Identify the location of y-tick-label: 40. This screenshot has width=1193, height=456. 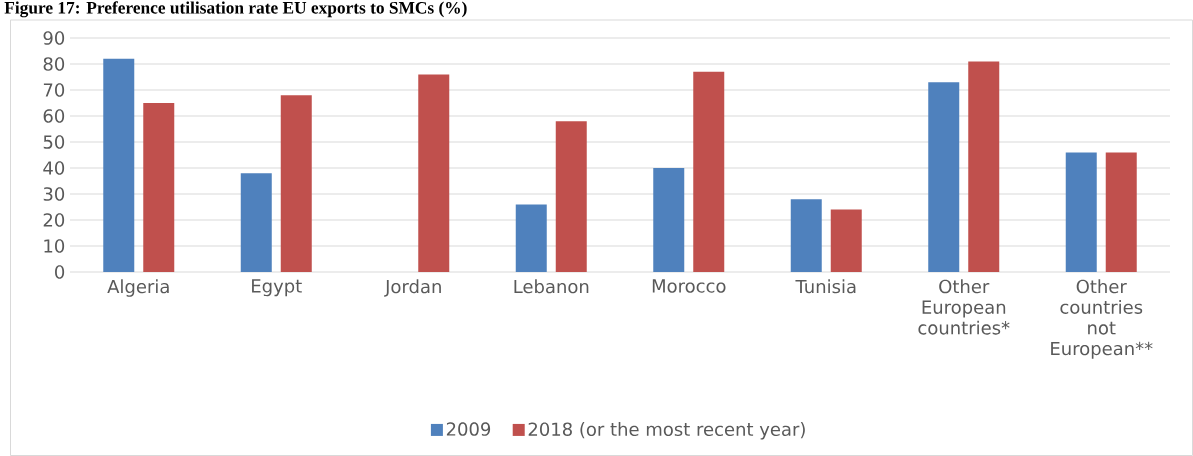
(54, 168).